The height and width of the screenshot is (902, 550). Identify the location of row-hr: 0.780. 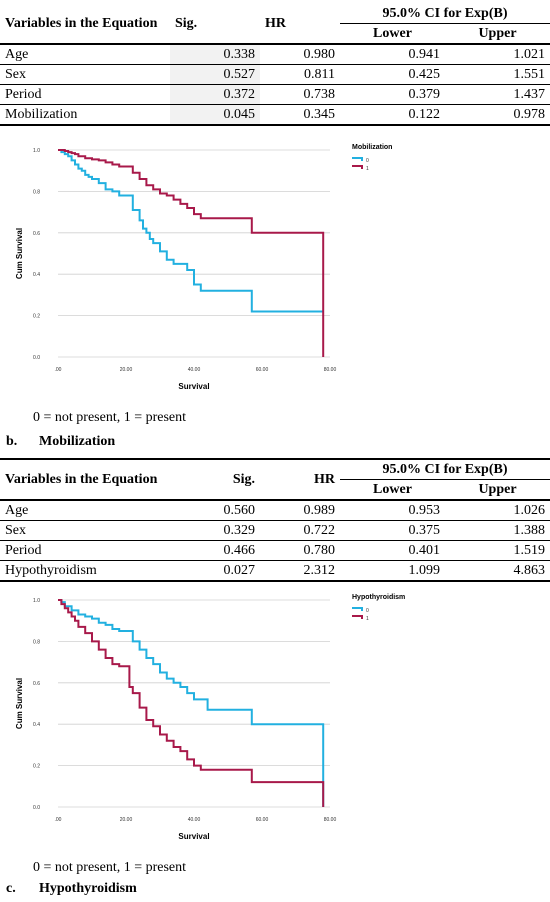
(319, 550).